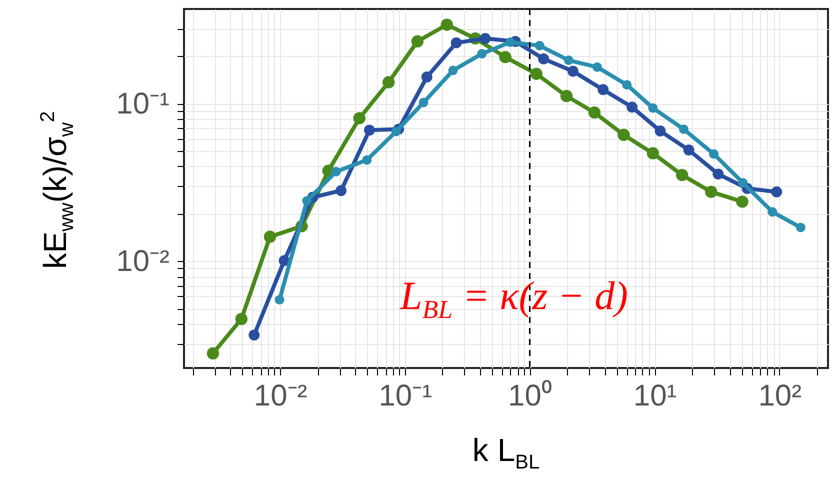 Image resolution: width=835 pixels, height=486 pixels. I want to click on x-tick-label: 10⁰, so click(530, 396).